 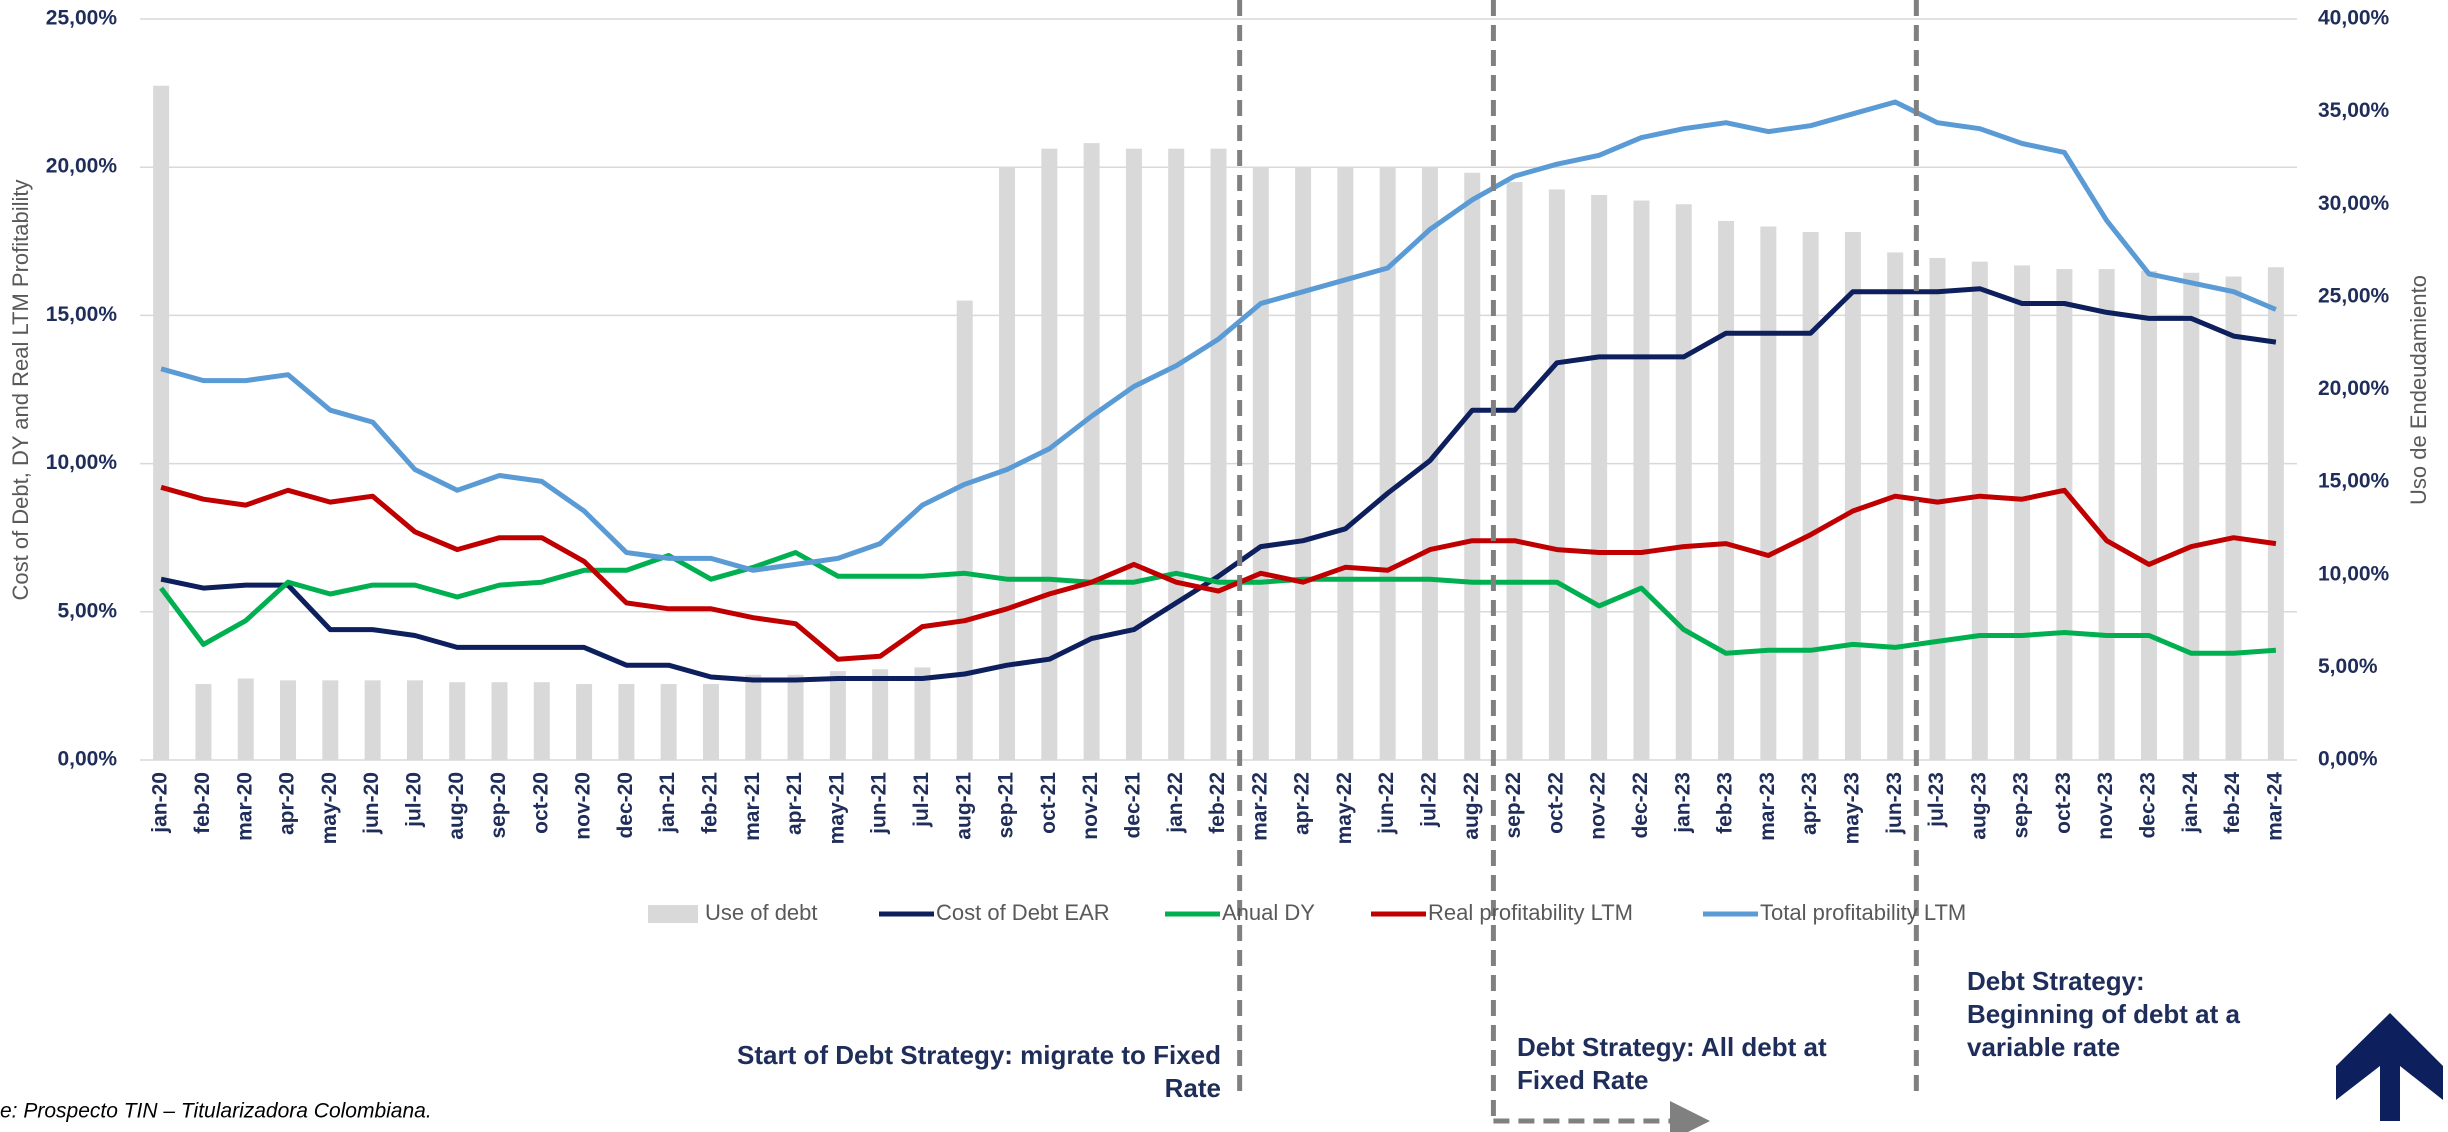 I want to click on y2-tick-label: 10,00%, so click(x=2354, y=573).